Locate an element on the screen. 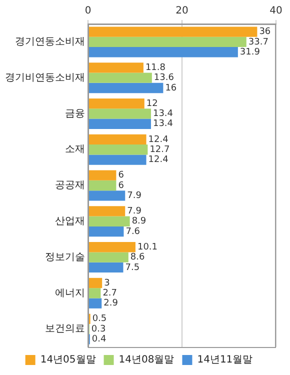 The image size is (290, 375). data-label: 13.6 is located at coordinates (164, 78).